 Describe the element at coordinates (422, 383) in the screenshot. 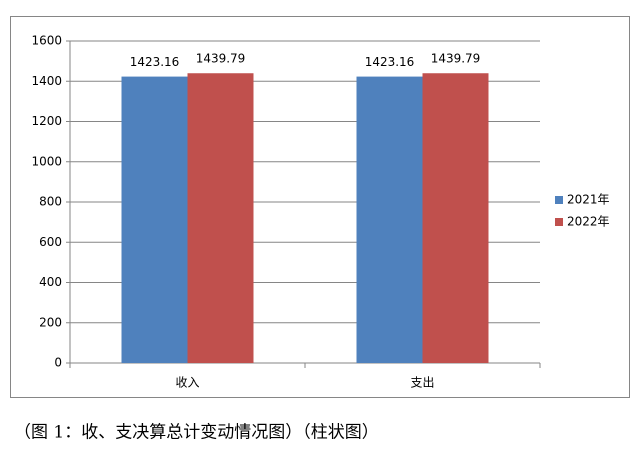

I see `x-tick-label: 支出` at that location.